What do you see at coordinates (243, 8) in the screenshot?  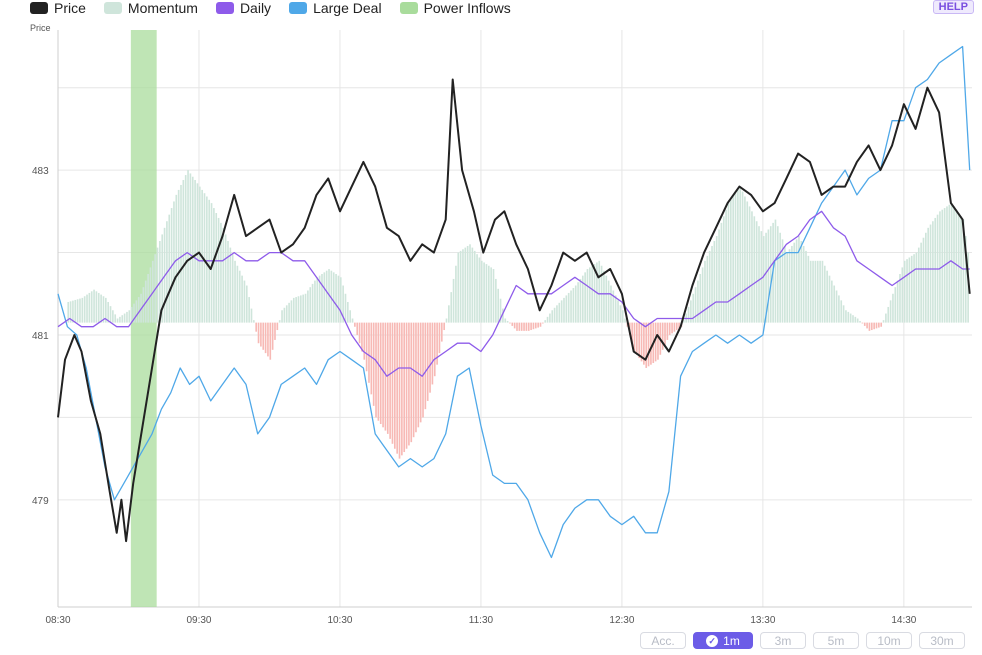 I see `legend-item-daily: Daily` at bounding box center [243, 8].